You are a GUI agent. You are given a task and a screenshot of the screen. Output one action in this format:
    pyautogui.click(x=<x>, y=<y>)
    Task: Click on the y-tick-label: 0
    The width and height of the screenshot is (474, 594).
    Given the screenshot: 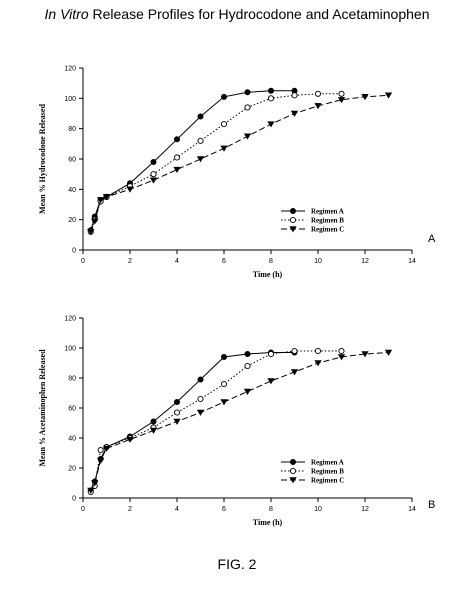 What is the action you would take?
    pyautogui.click(x=74, y=251)
    